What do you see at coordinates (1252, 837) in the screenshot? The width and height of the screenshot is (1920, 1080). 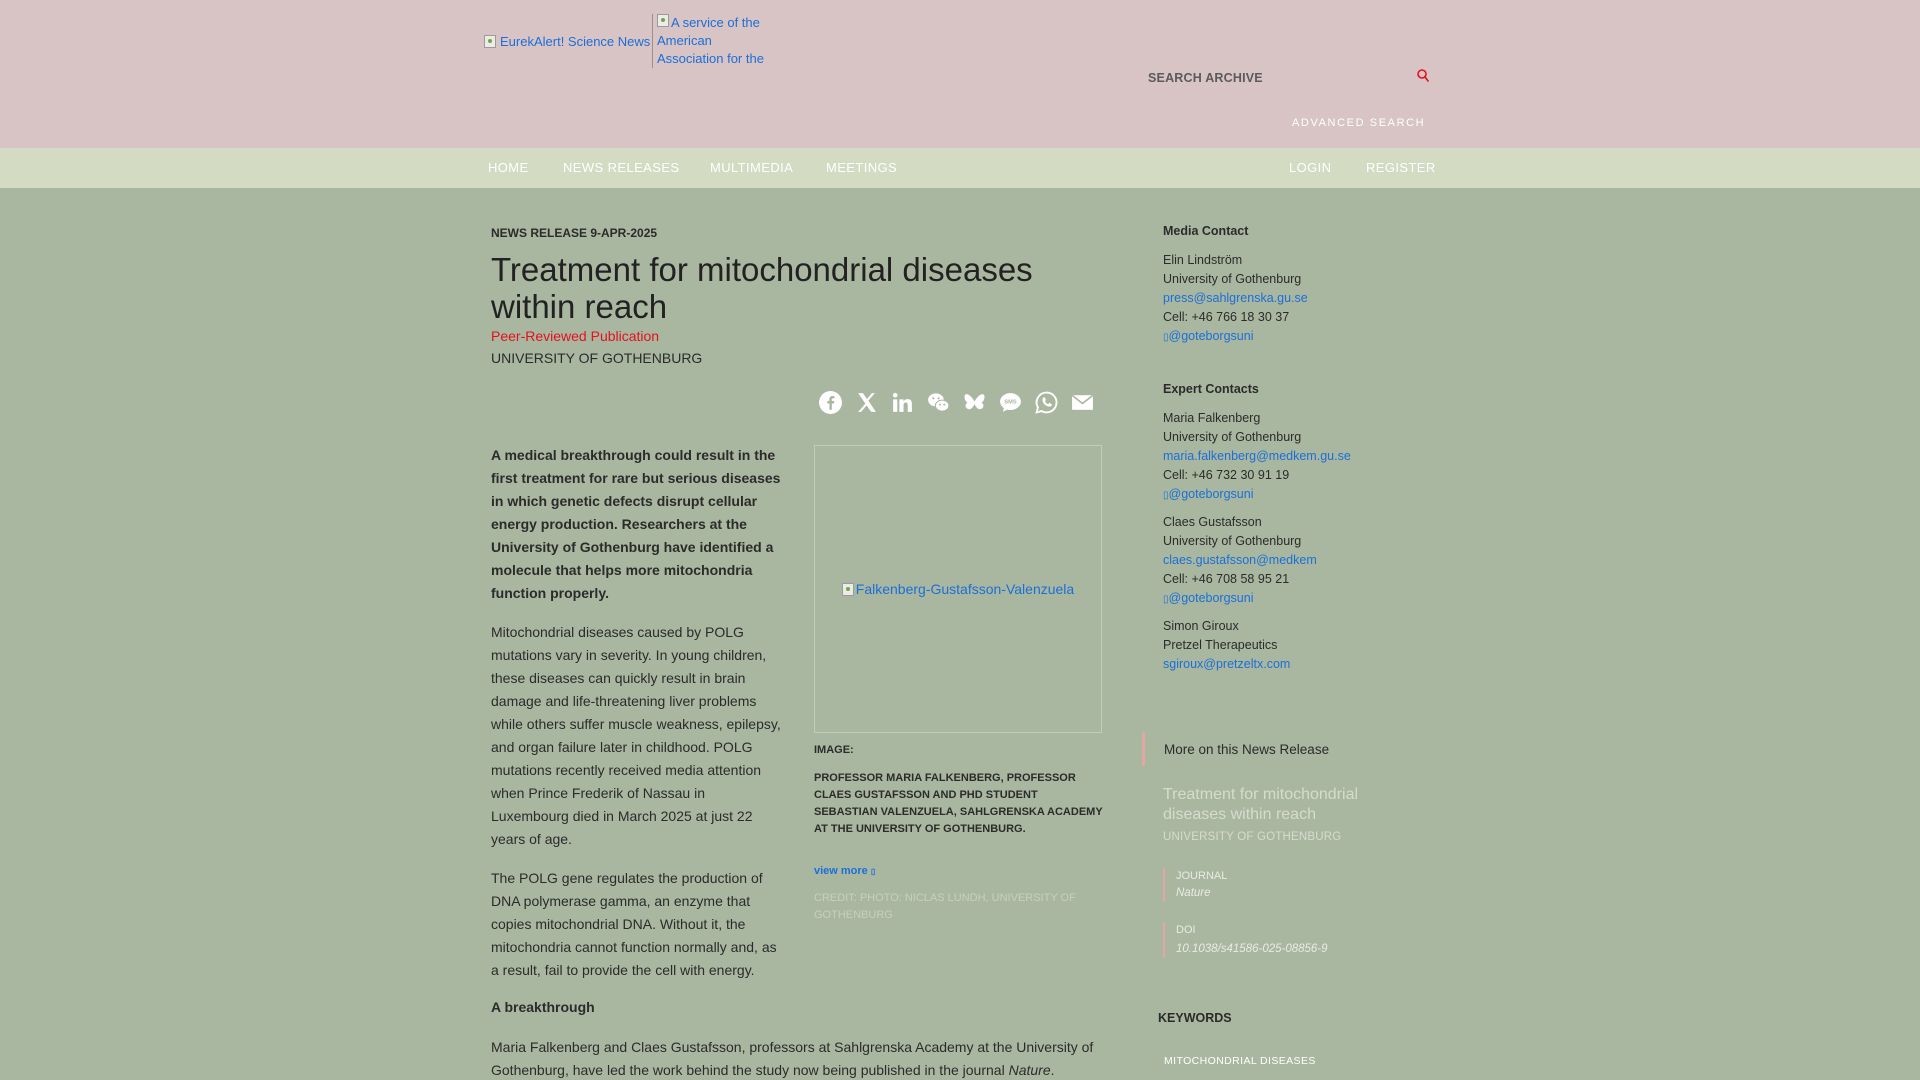 I see `related-release-institution: UNIVERSITY OF GOTHENBURG` at bounding box center [1252, 837].